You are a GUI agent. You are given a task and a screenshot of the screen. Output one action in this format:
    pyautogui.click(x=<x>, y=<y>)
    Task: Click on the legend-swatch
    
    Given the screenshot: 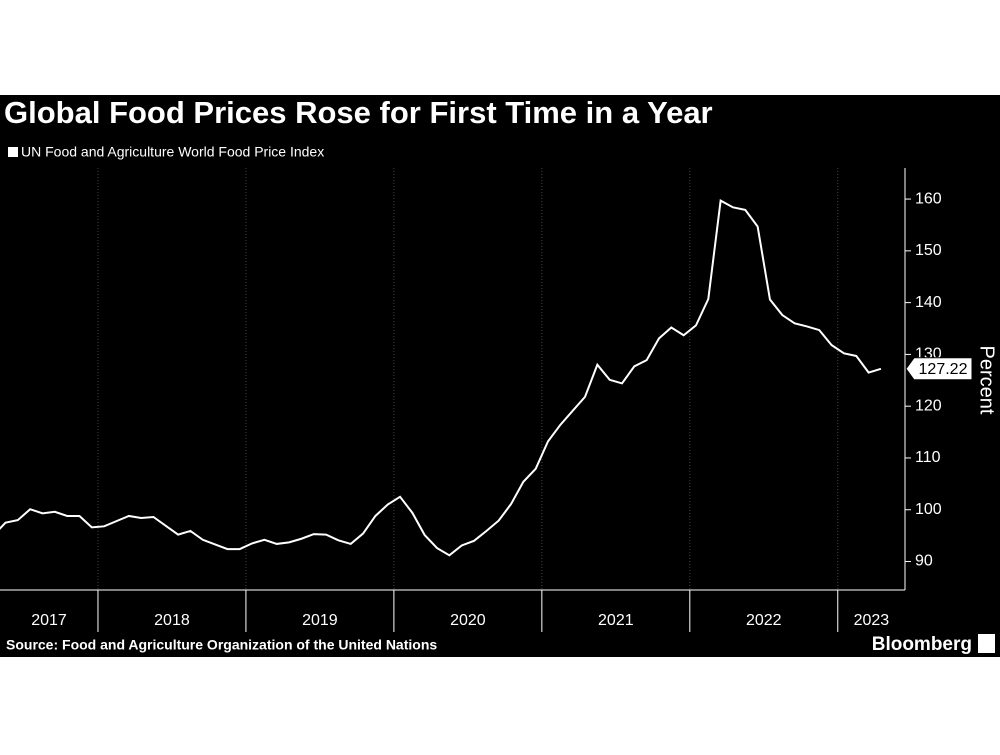 What is the action you would take?
    pyautogui.click(x=13, y=152)
    